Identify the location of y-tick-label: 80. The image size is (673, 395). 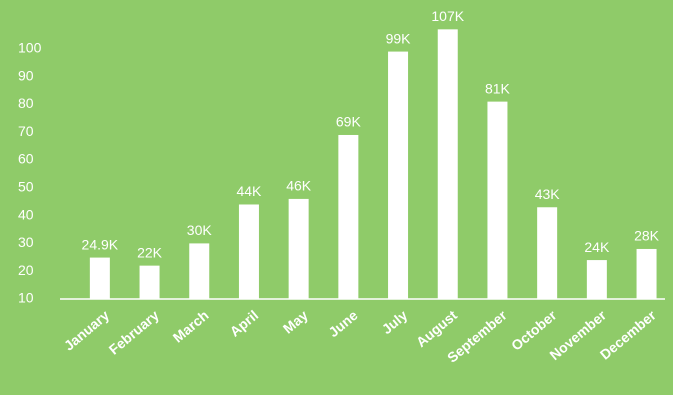
(26, 103).